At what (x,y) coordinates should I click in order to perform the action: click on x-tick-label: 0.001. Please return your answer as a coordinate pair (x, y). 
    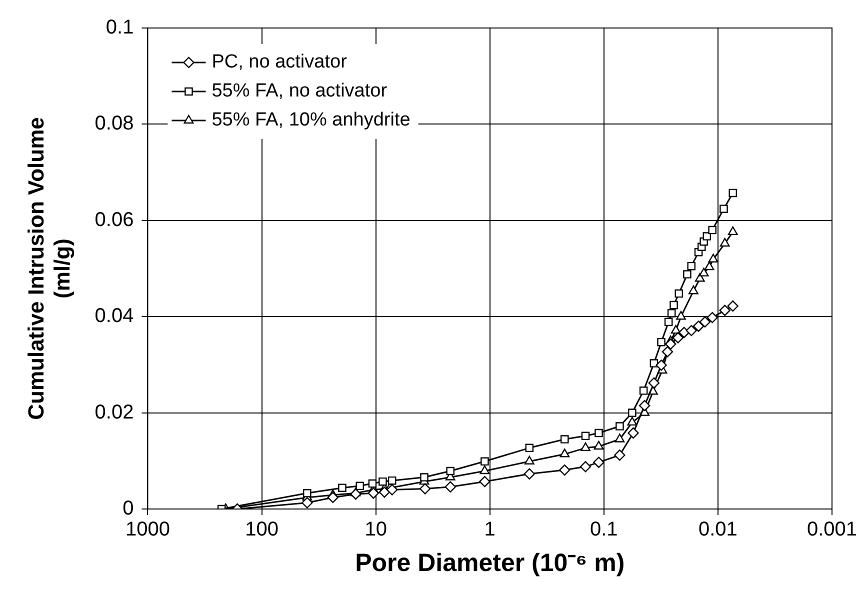
    Looking at the image, I should click on (832, 529).